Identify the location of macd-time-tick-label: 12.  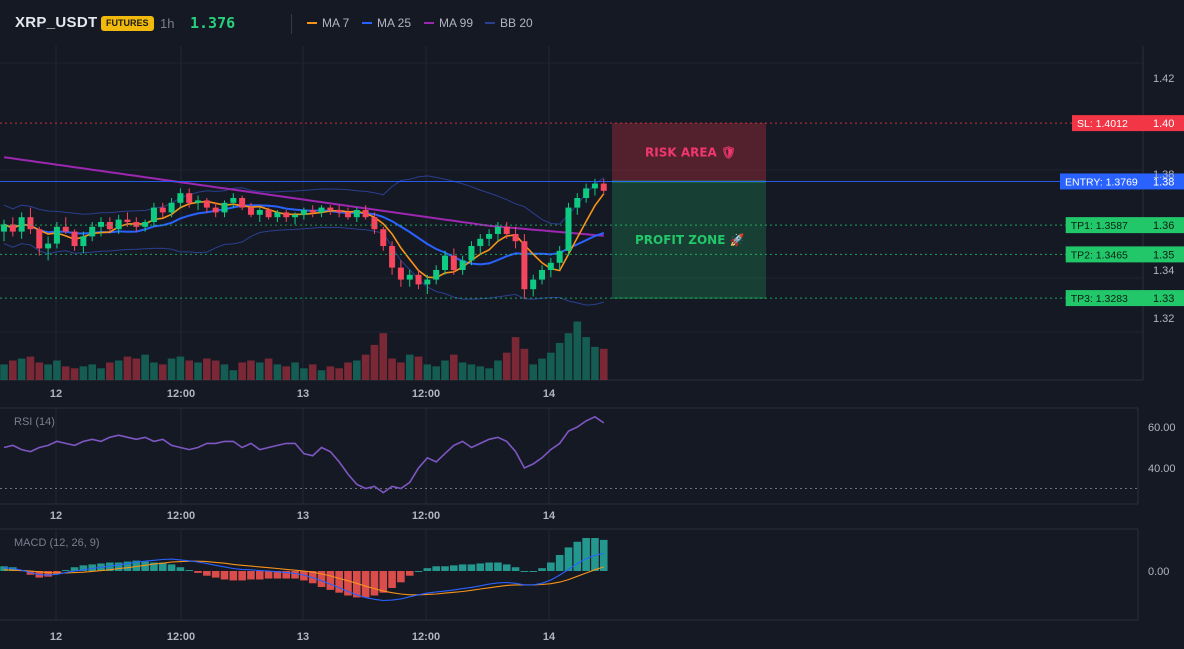
(56, 637).